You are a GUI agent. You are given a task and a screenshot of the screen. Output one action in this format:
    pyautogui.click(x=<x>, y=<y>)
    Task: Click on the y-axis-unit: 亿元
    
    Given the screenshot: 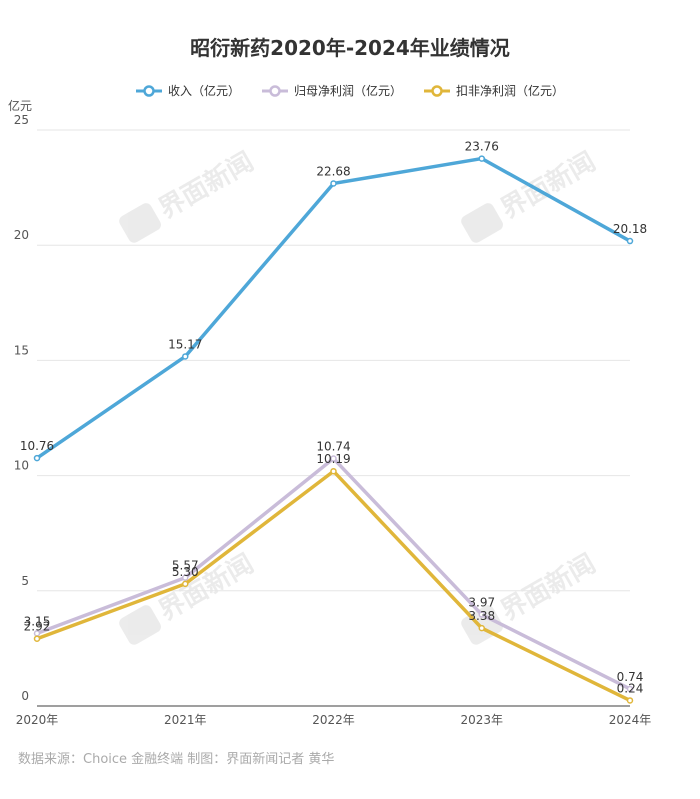 What is the action you would take?
    pyautogui.click(x=20, y=105)
    